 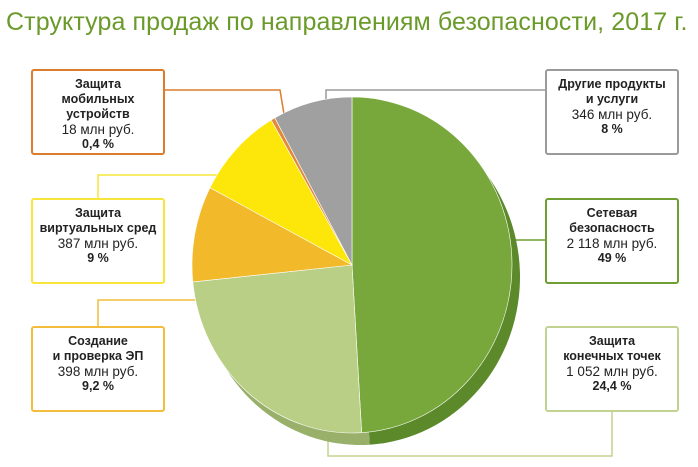 What do you see at coordinates (98, 356) in the screenshot?
I see `label-name: и проверка ЭП` at bounding box center [98, 356].